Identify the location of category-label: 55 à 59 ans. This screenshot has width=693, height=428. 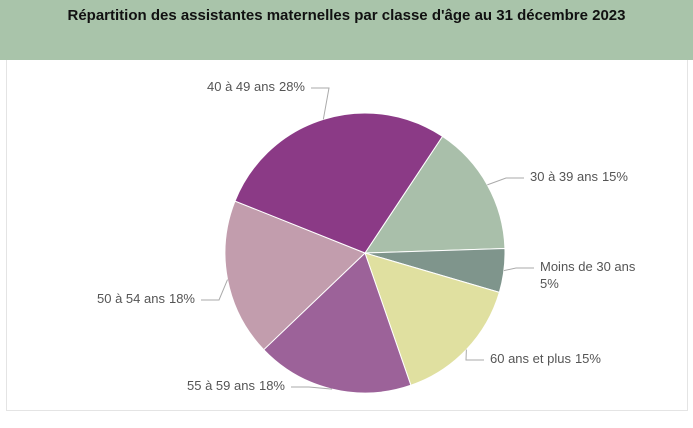
(221, 385).